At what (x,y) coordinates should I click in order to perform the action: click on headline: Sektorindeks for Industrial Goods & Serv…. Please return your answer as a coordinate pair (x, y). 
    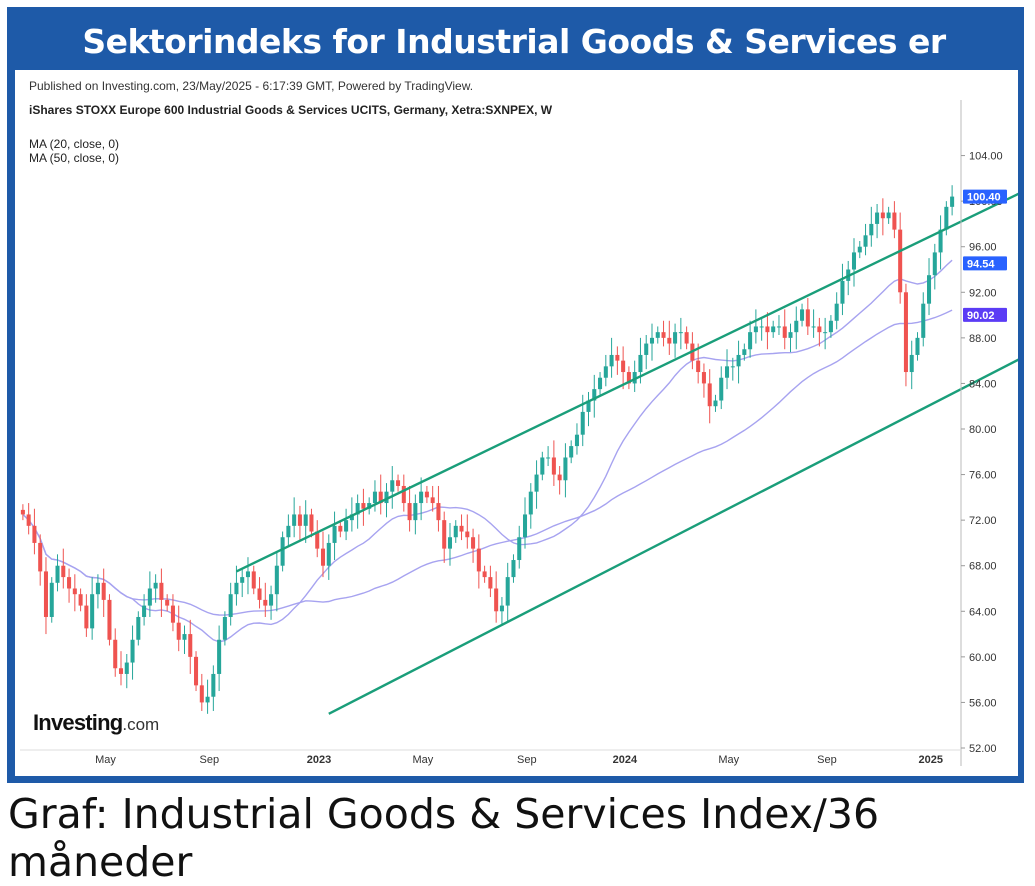
    Looking at the image, I should click on (514, 67).